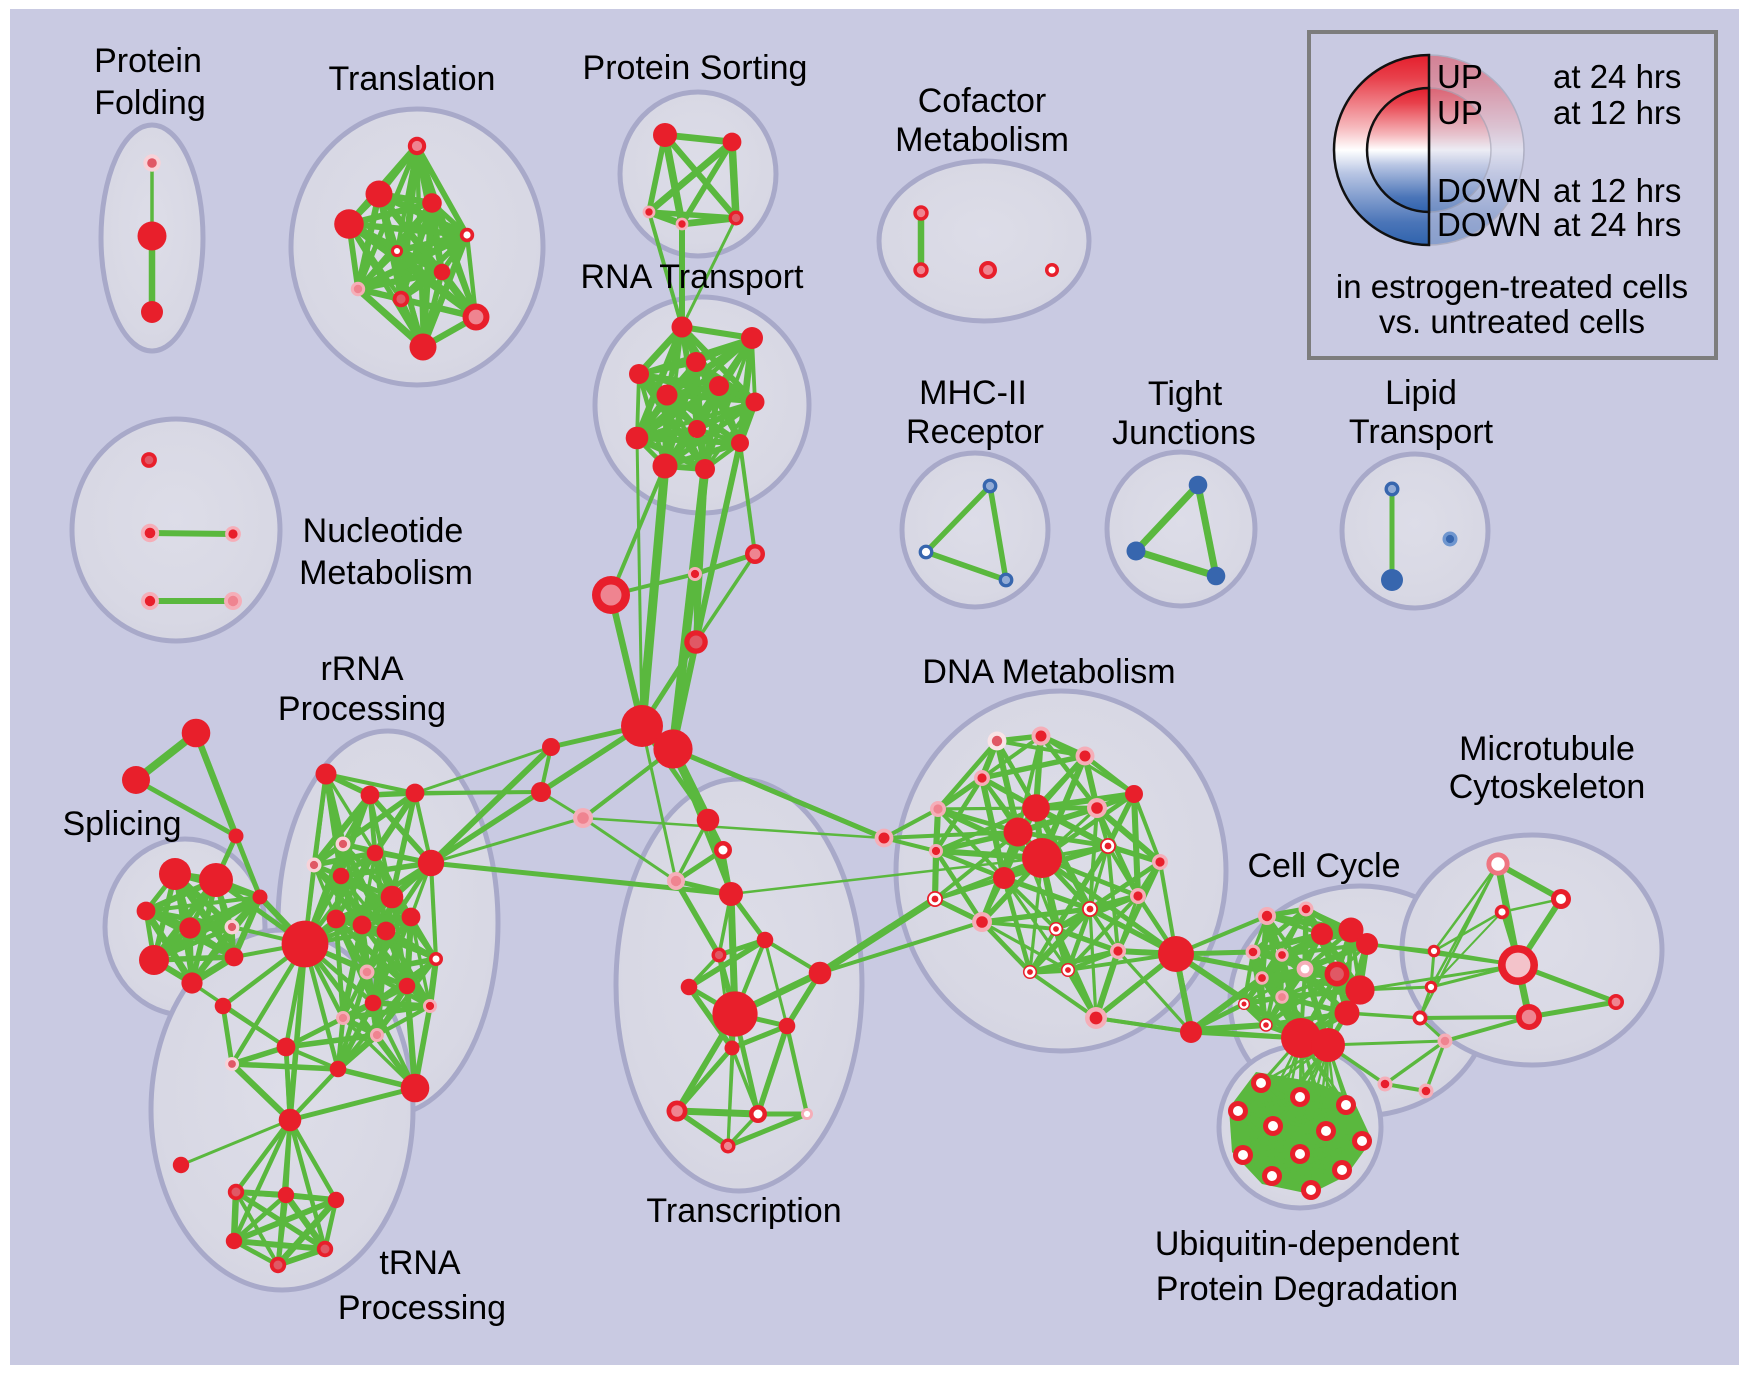 The width and height of the screenshot is (1750, 1381). Describe the element at coordinates (1048, 672) in the screenshot. I see `svg-text: DNA Metabolism` at that location.